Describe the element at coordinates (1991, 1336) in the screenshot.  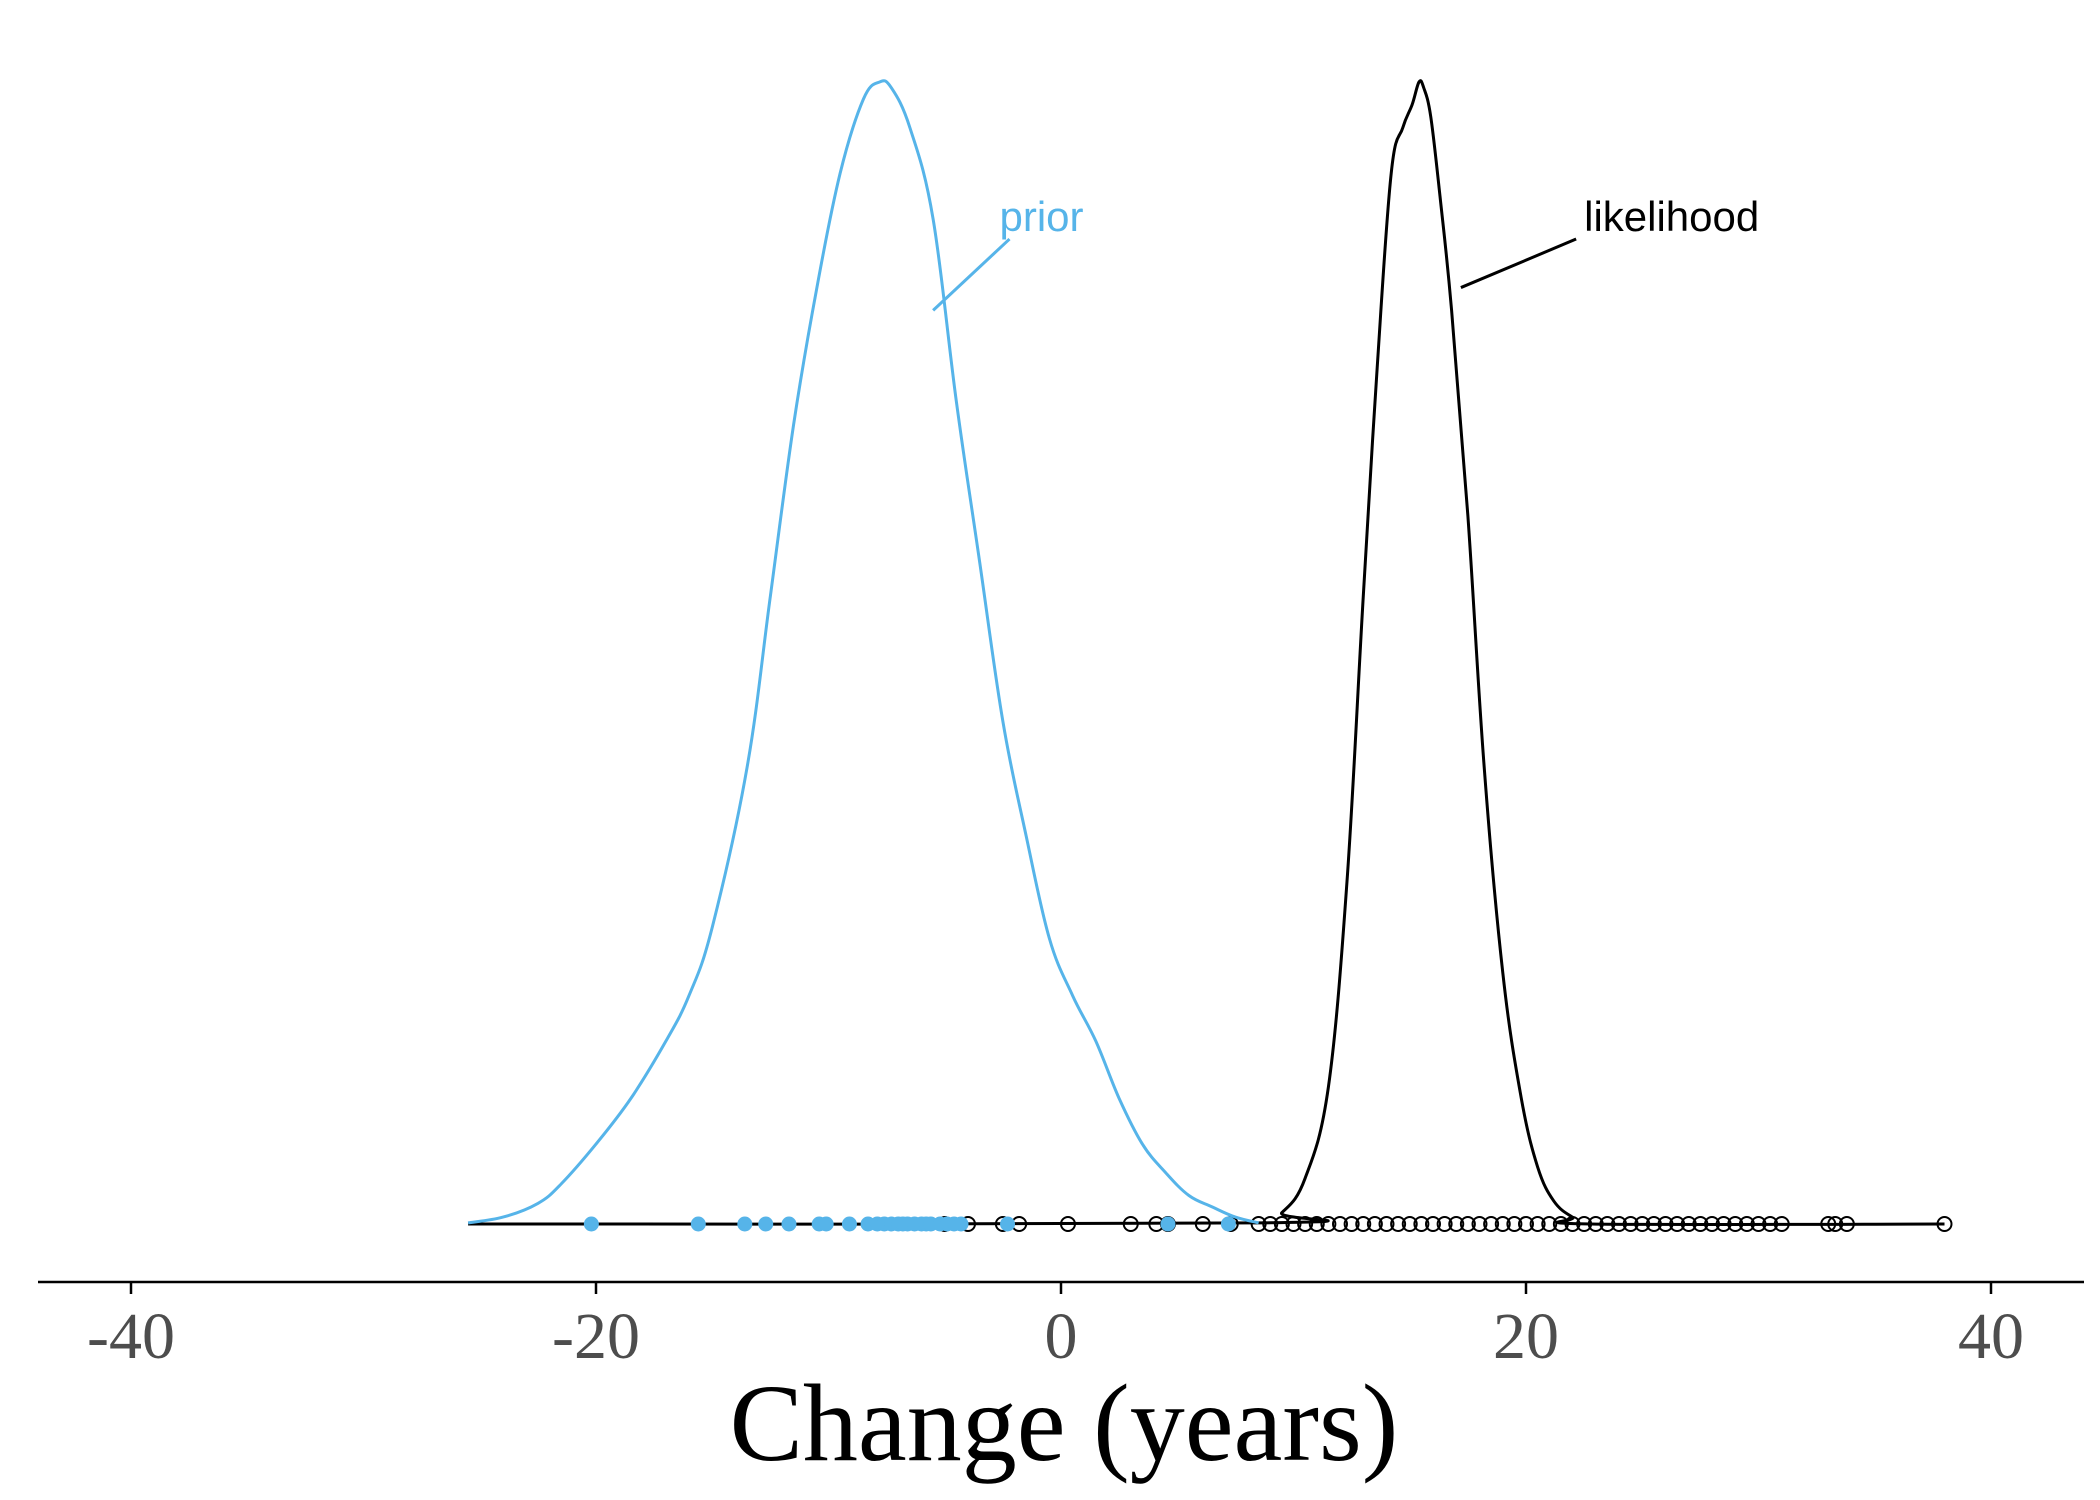
I see `x-tick-label: 40` at that location.